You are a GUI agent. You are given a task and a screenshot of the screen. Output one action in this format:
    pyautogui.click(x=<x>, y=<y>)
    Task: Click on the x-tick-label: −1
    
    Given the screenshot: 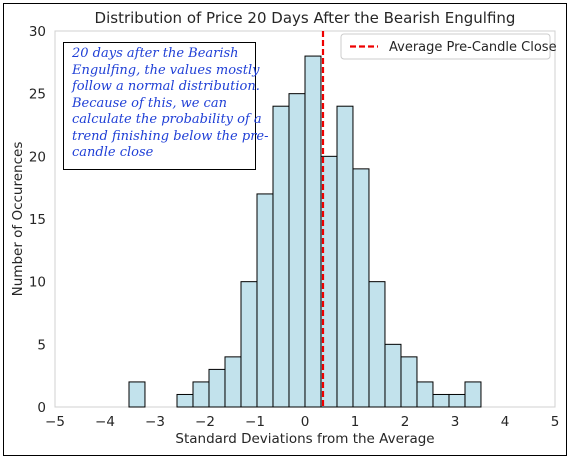 What is the action you would take?
    pyautogui.click(x=255, y=422)
    